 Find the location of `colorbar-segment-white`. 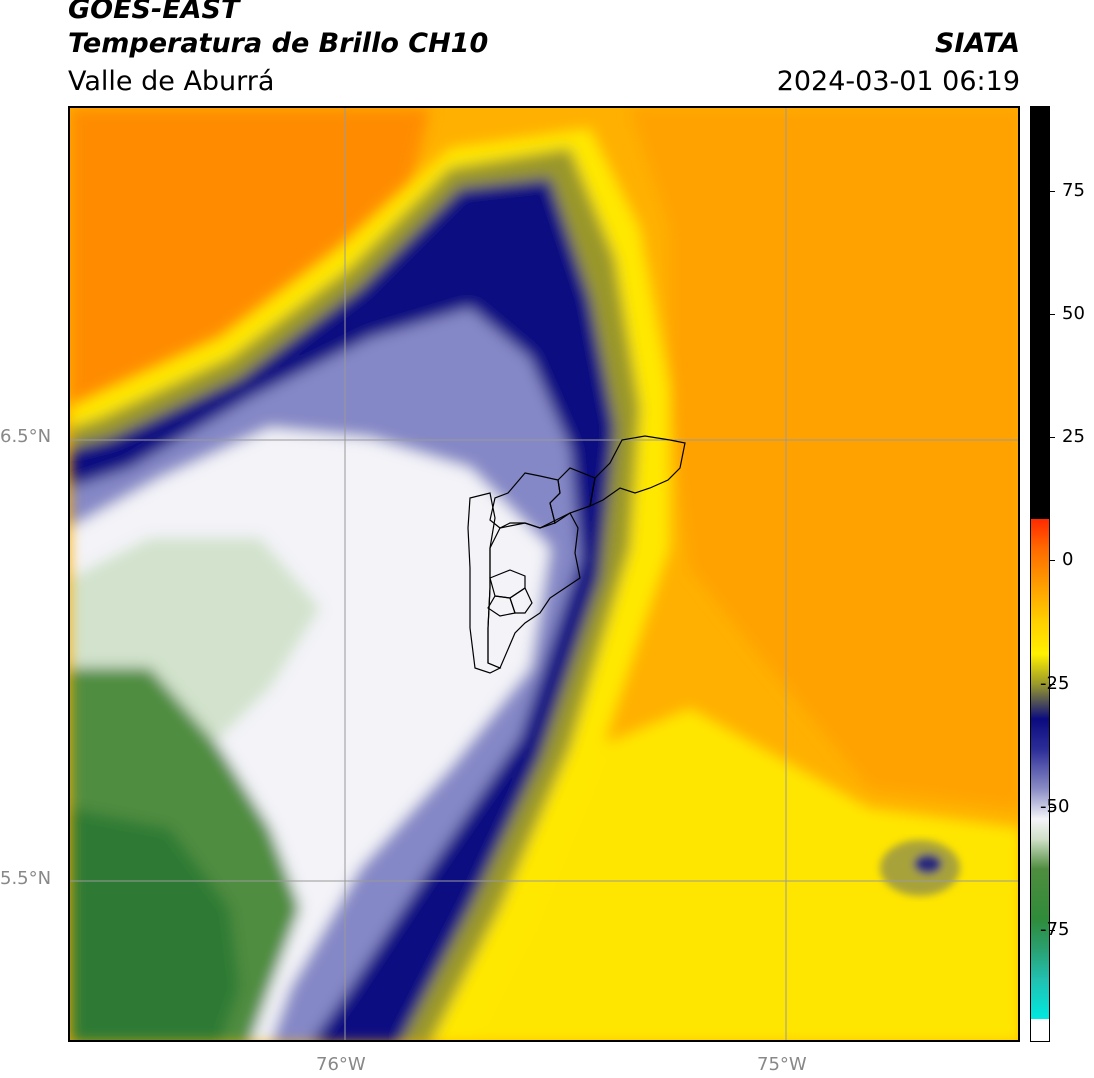

colorbar-segment-white is located at coordinates (1040, 1030).